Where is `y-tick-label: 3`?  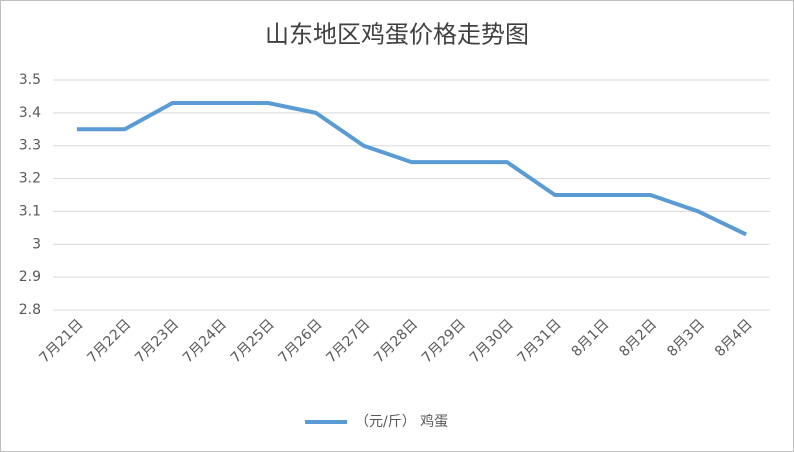
y-tick-label: 3 is located at coordinates (36, 244).